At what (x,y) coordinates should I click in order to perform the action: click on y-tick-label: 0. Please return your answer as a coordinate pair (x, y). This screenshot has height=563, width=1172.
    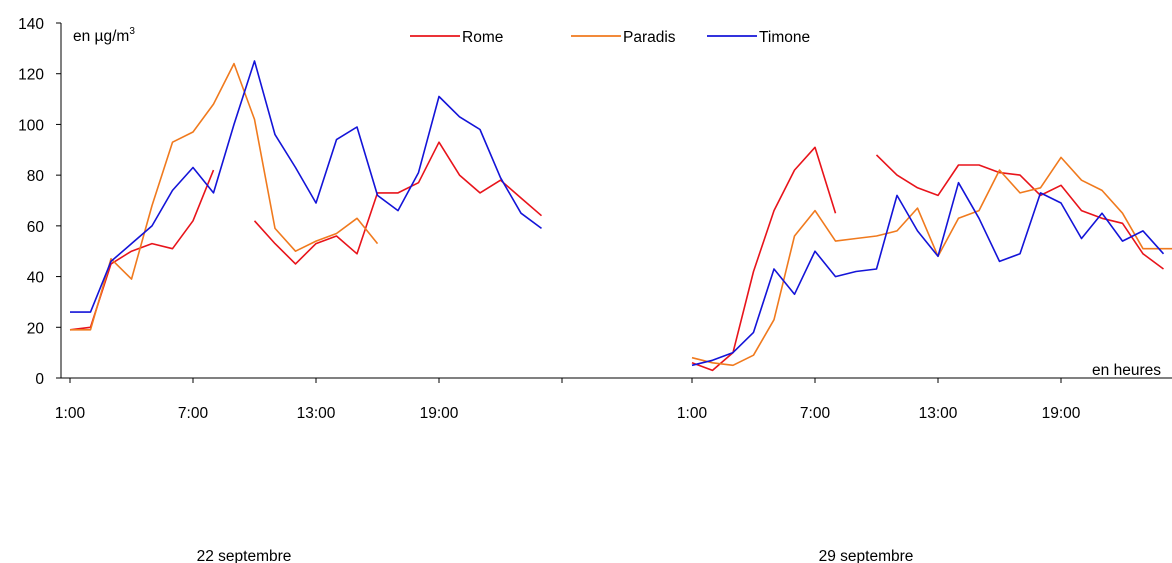
    Looking at the image, I should click on (39, 379).